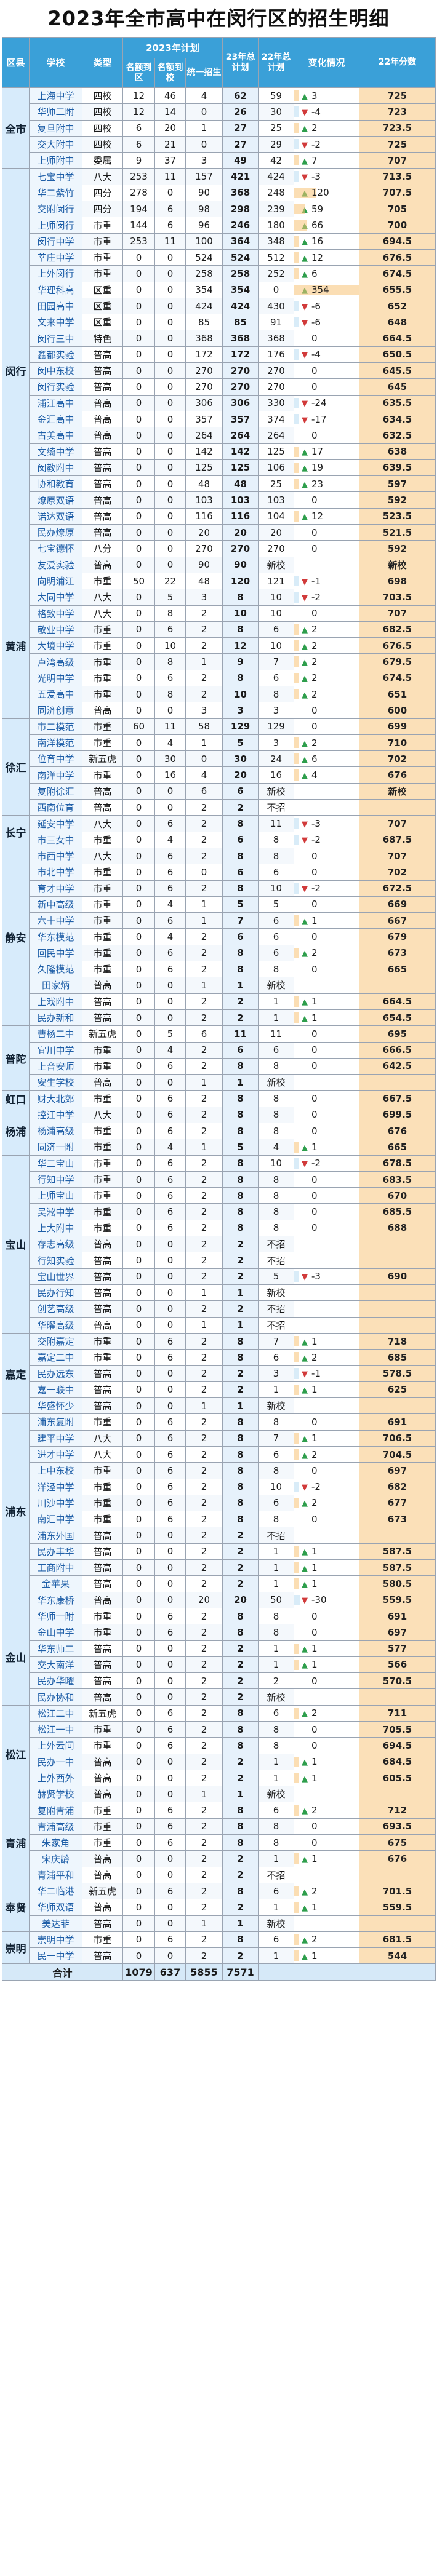 The height and width of the screenshot is (2576, 437). I want to click on score-22-value: 684.5, so click(397, 1761).